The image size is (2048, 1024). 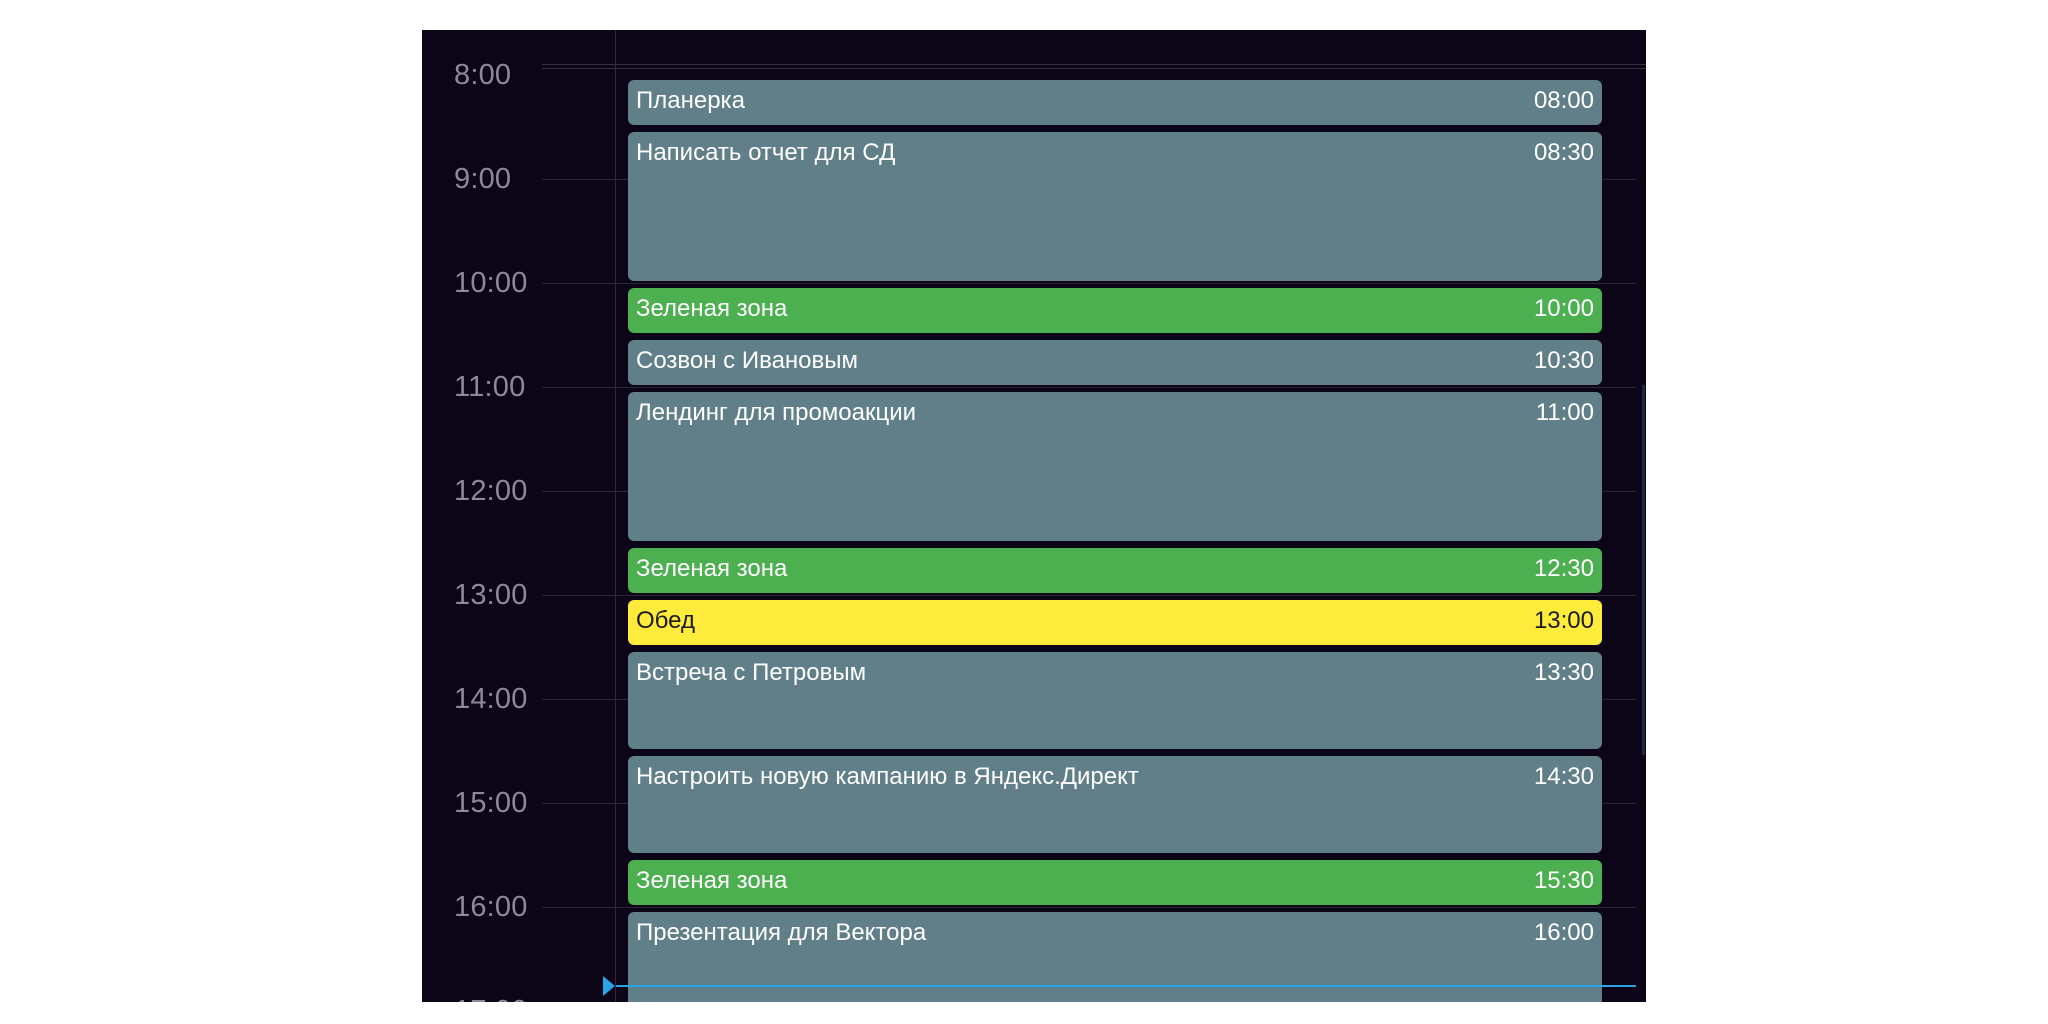 I want to click on event-block: Зеленая зона 10:00, so click(x=1115, y=310).